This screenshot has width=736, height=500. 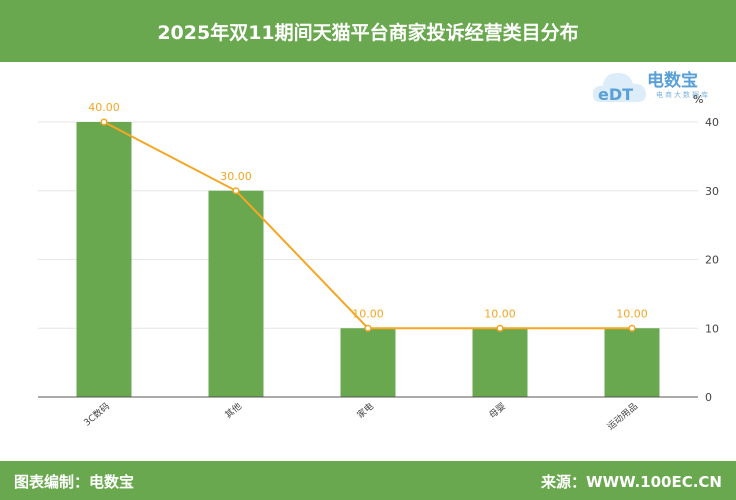 What do you see at coordinates (672, 81) in the screenshot?
I see `logo-name: 电数宝` at bounding box center [672, 81].